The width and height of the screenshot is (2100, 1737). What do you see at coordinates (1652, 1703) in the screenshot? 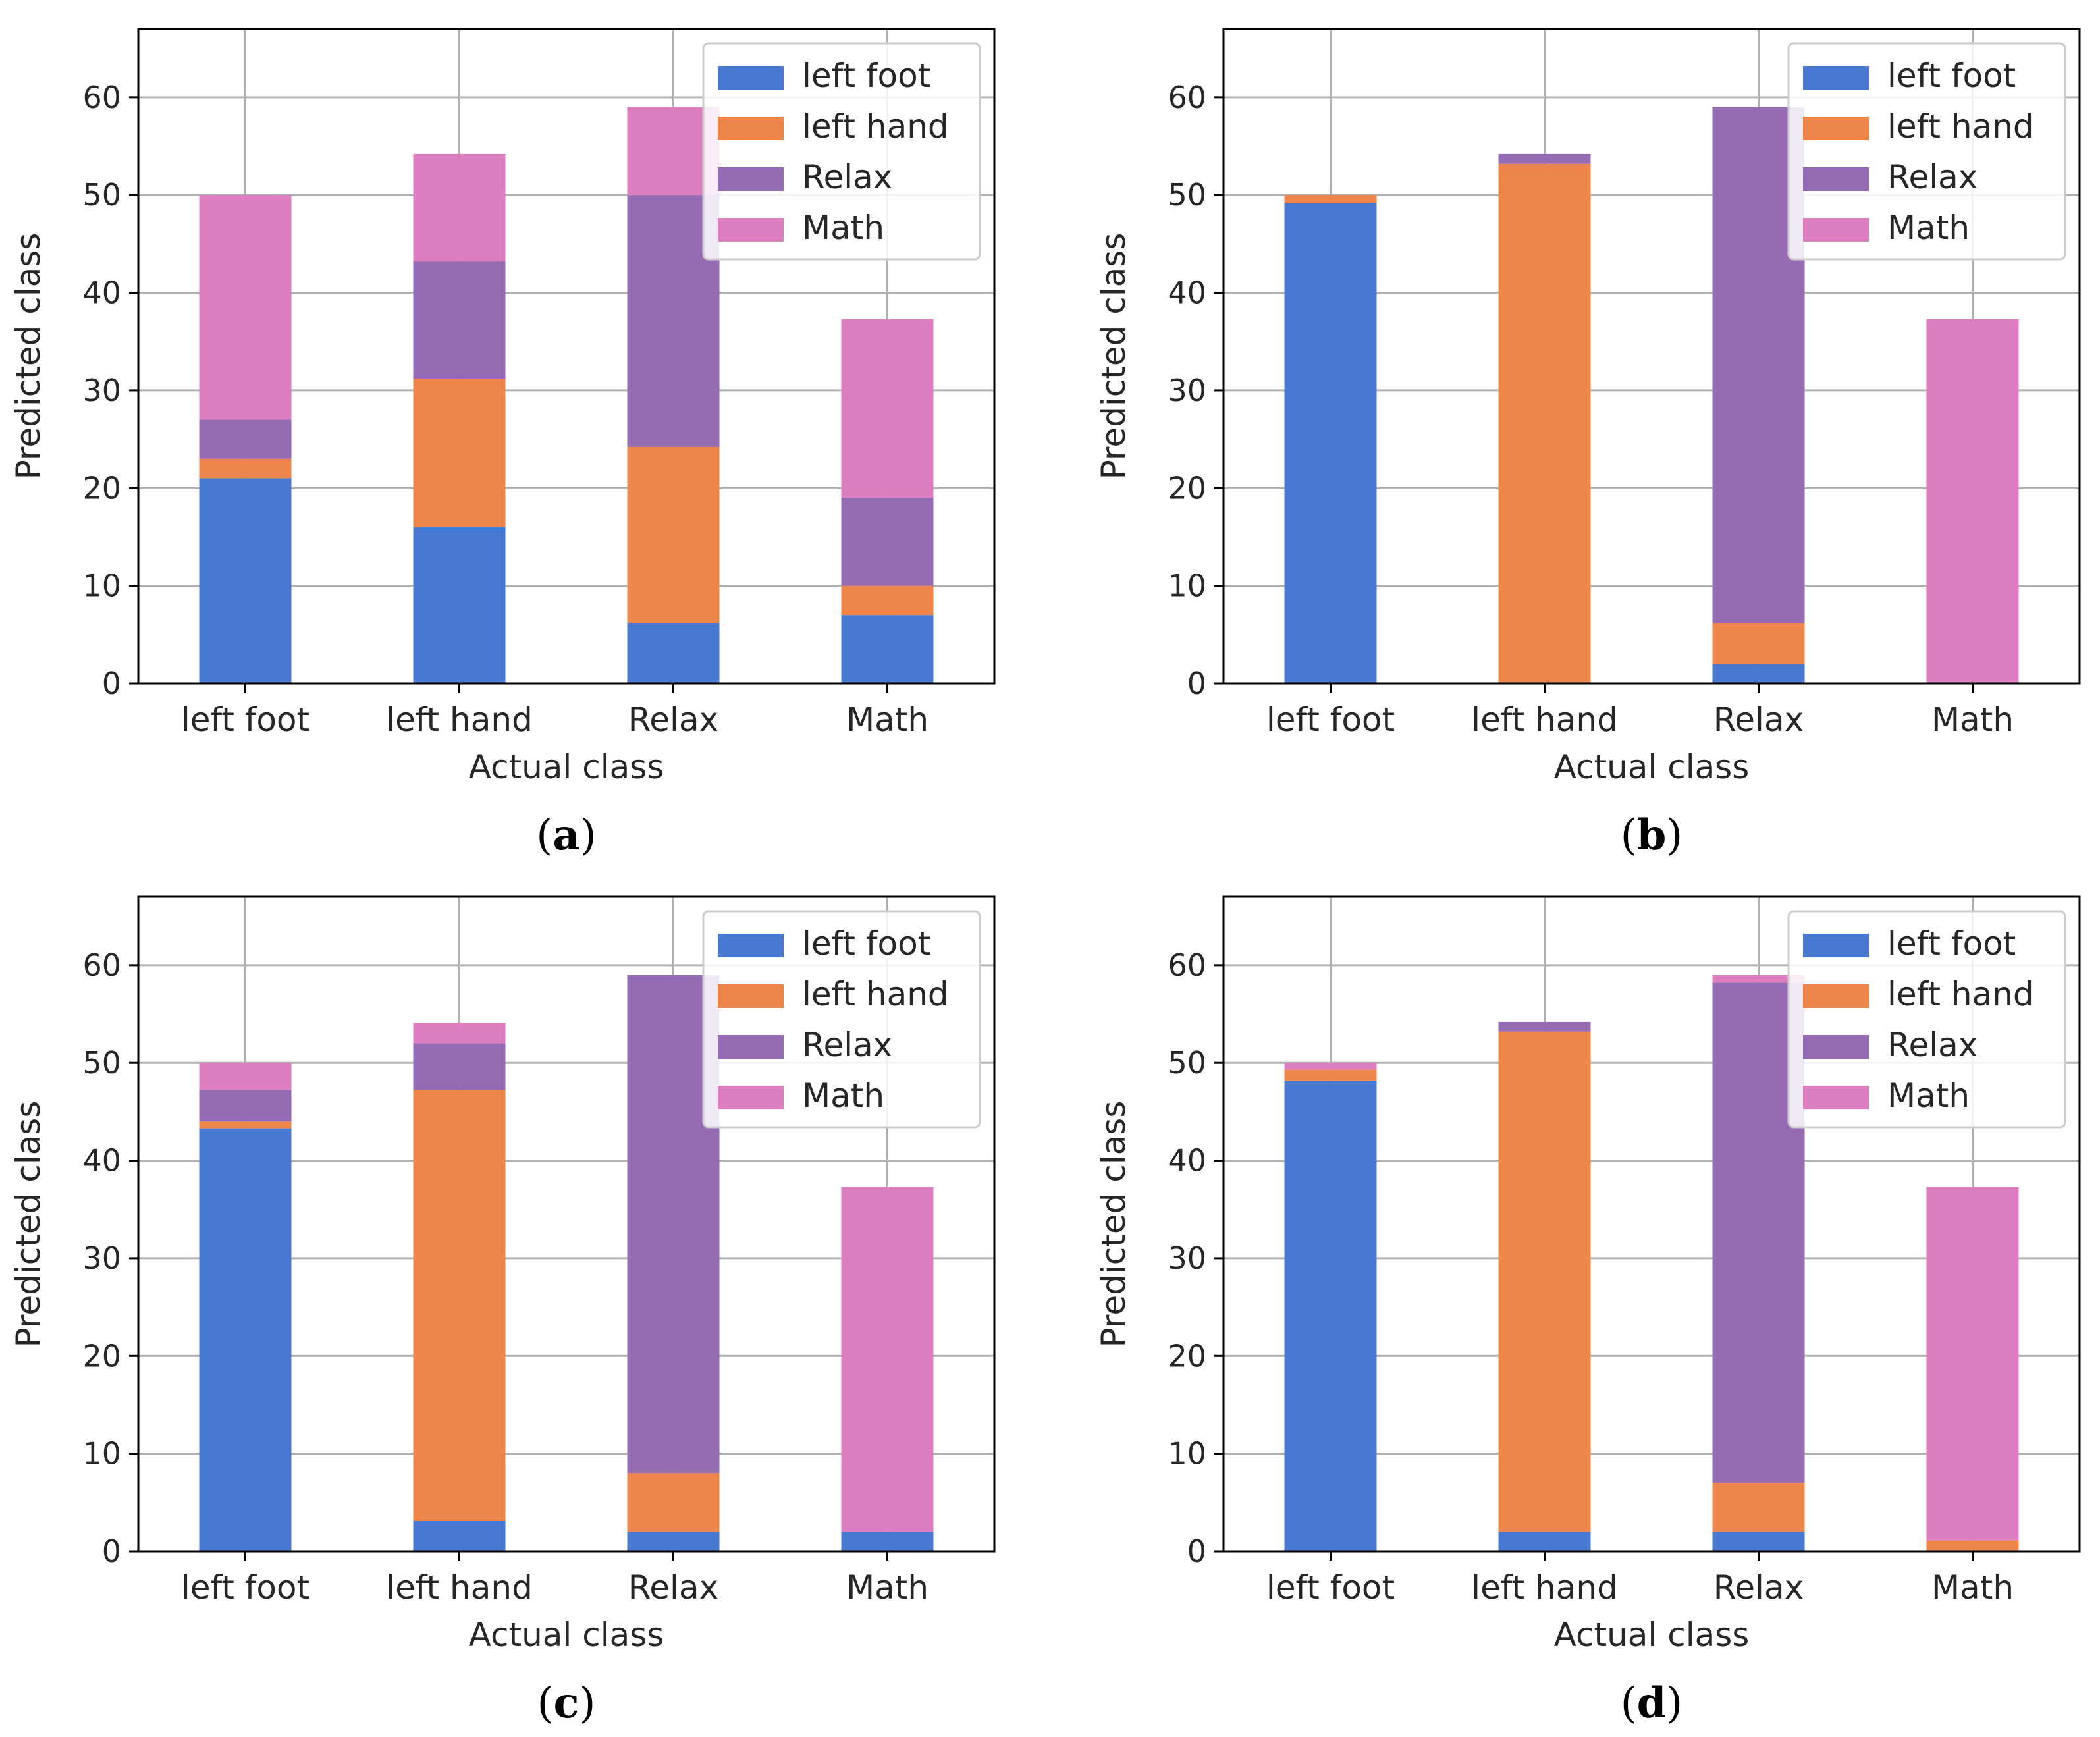
I see `panel-caption-letter: d` at bounding box center [1652, 1703].